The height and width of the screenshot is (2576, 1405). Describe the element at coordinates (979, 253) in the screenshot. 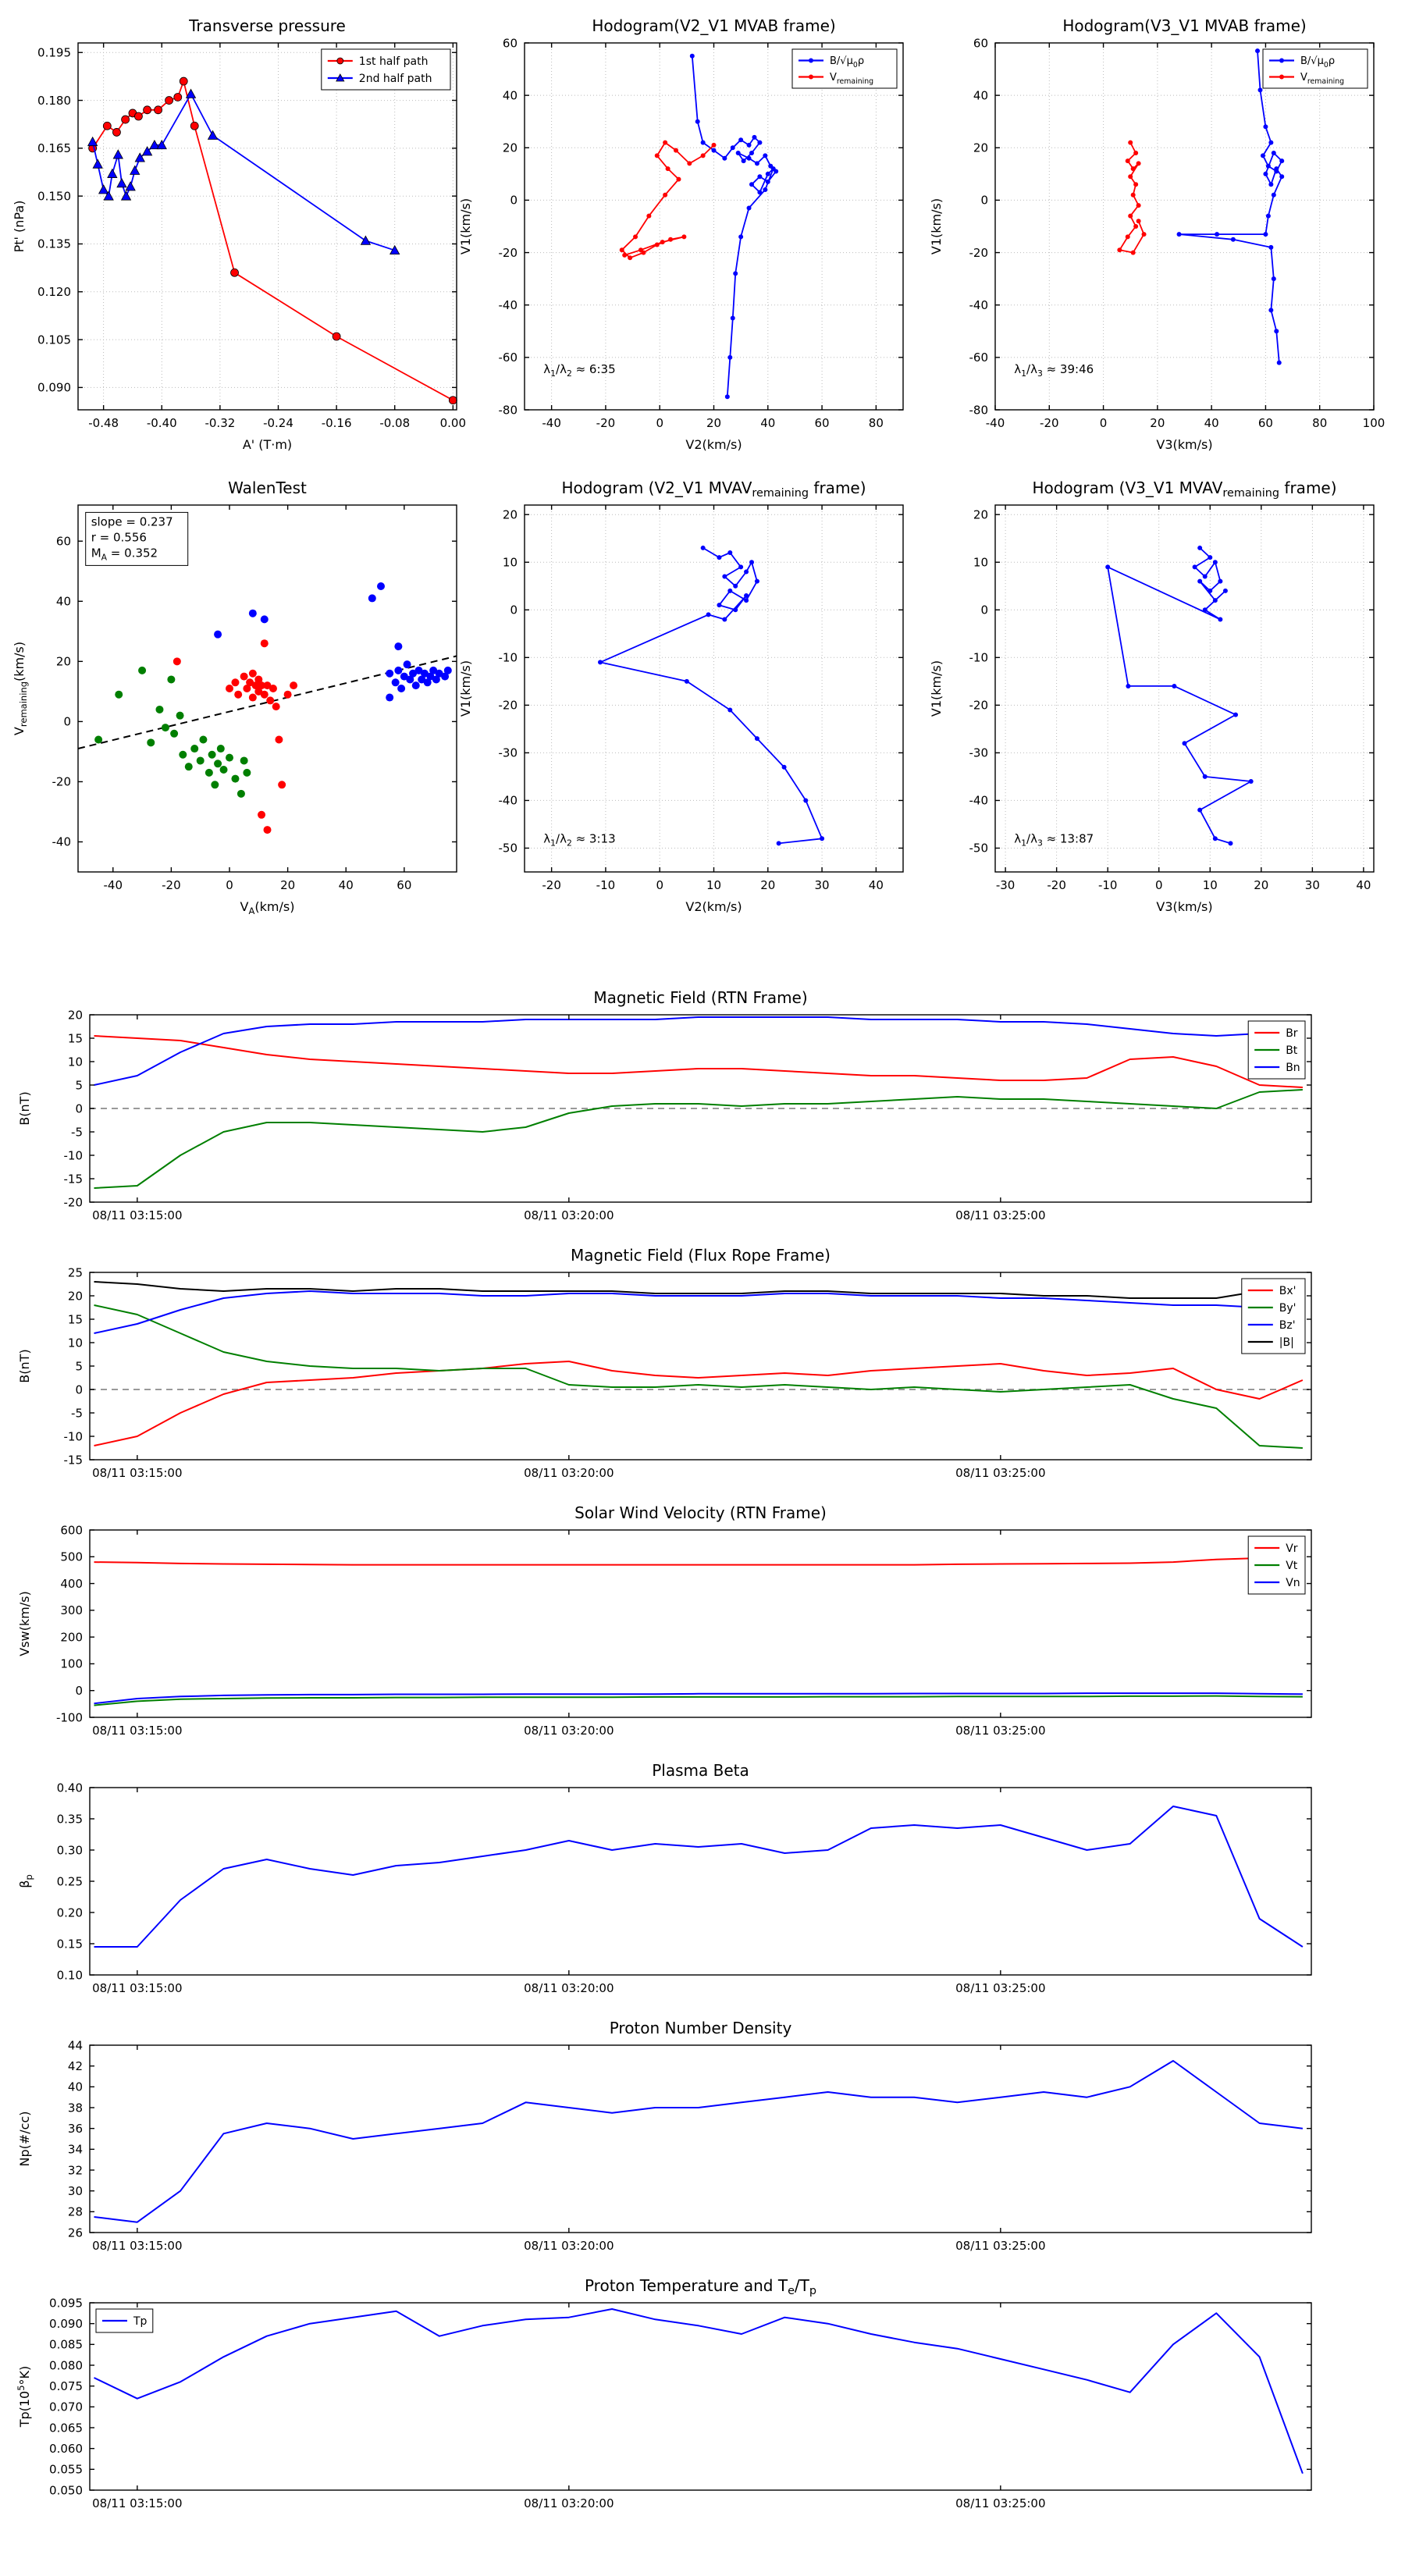

I see `hodogram-v3v1-mvab-ytick: -20` at that location.